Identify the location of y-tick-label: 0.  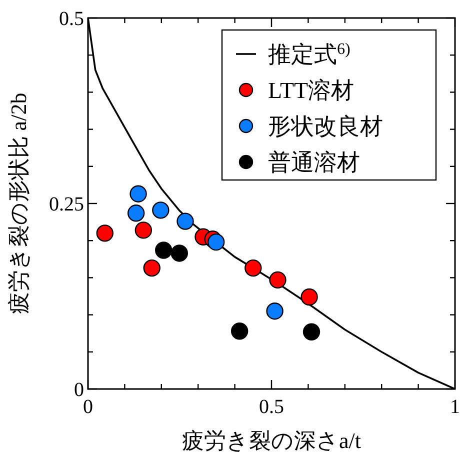
(79, 390).